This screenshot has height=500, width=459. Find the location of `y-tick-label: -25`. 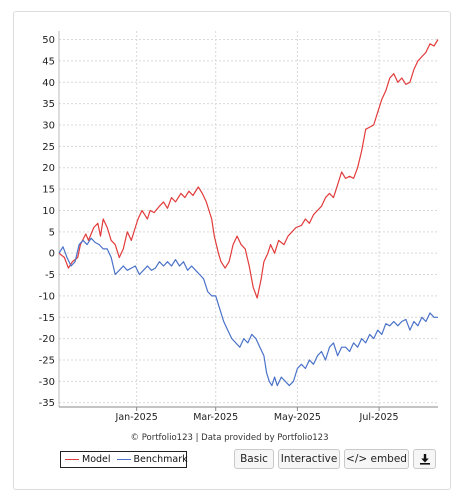

y-tick-label: -25 is located at coordinates (47, 361).